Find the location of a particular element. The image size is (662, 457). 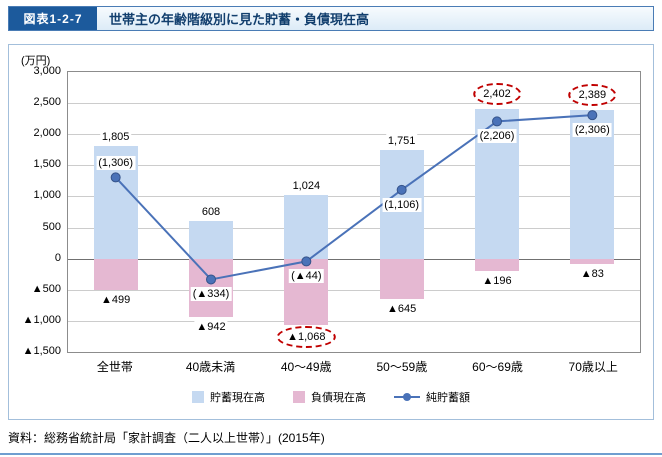

y-tick-label: 0 is located at coordinates (57, 257).